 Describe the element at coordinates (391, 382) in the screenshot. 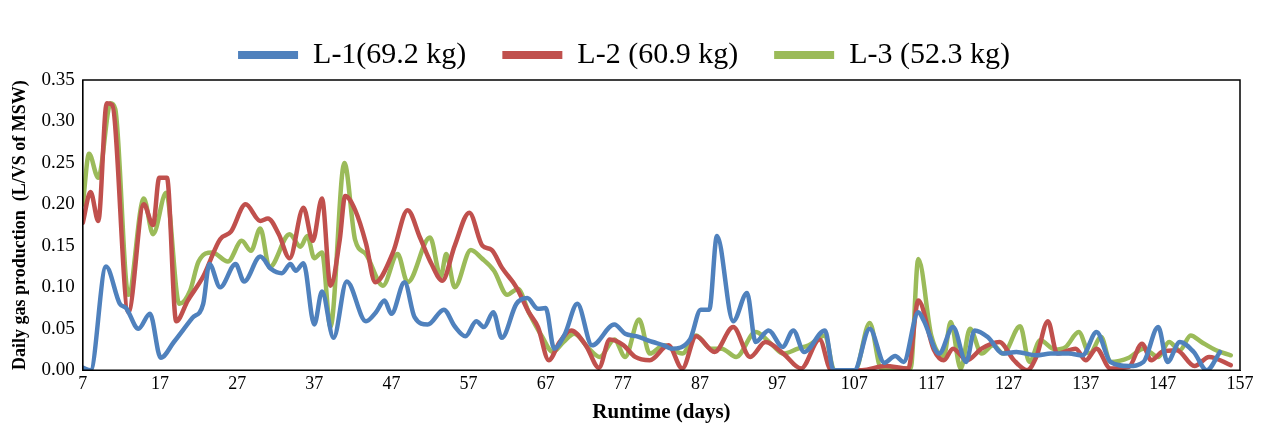

I see `x-tick-label: 47` at that location.